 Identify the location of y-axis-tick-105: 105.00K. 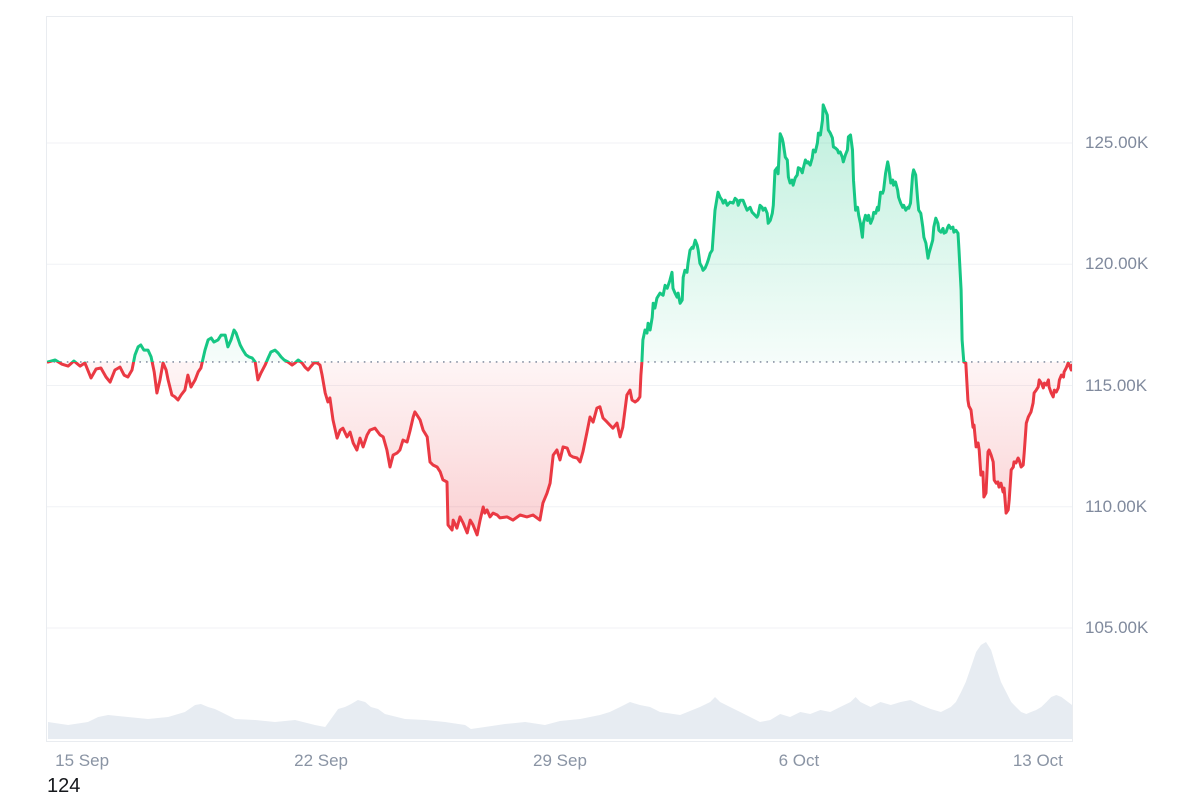
(1117, 627).